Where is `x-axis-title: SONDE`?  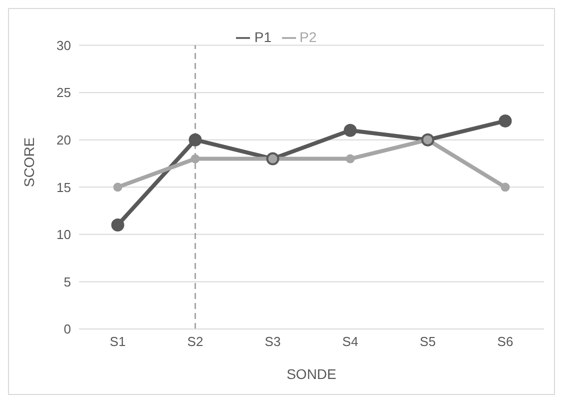
x-axis-title: SONDE is located at coordinates (311, 374).